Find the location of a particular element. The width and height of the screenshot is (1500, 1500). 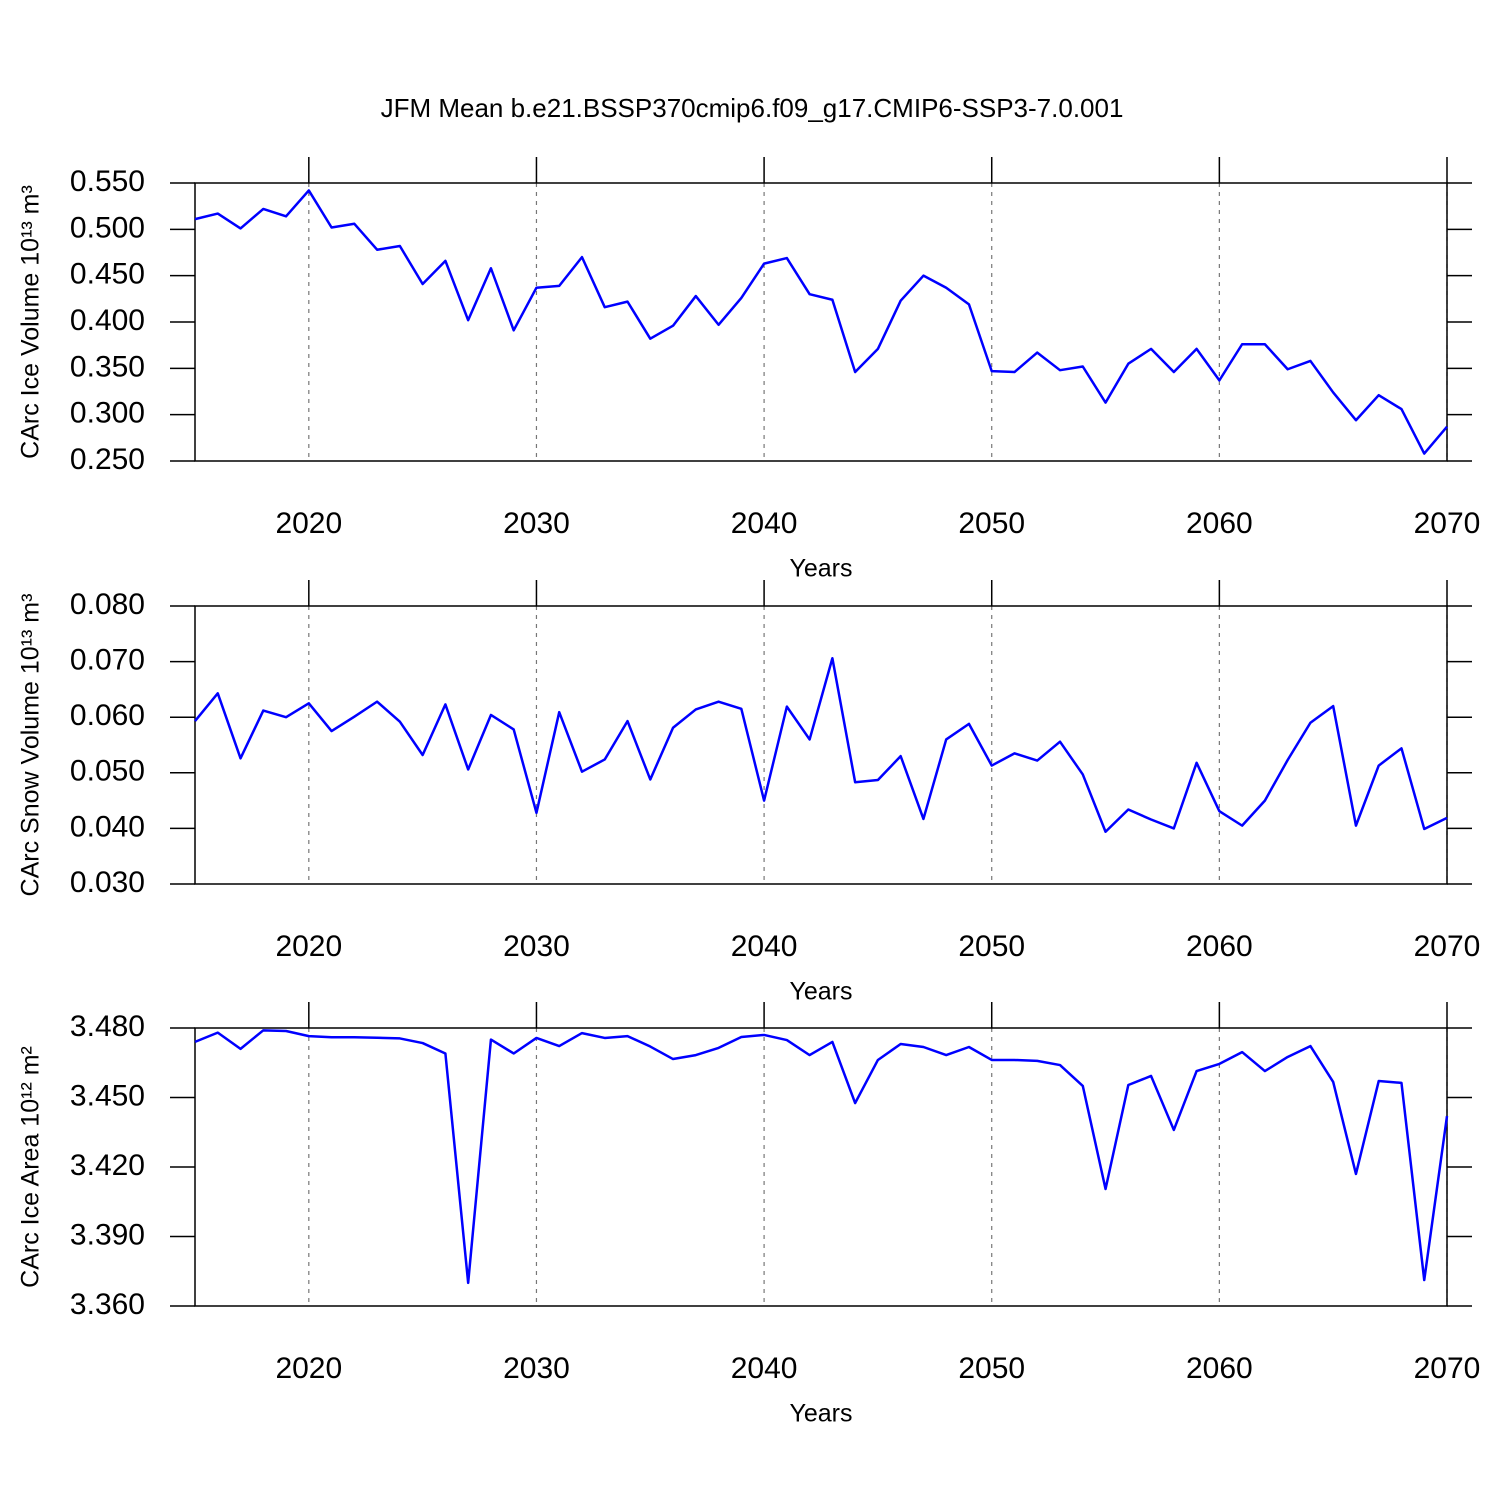

y-tick-label: 0.040 is located at coordinates (107, 826).